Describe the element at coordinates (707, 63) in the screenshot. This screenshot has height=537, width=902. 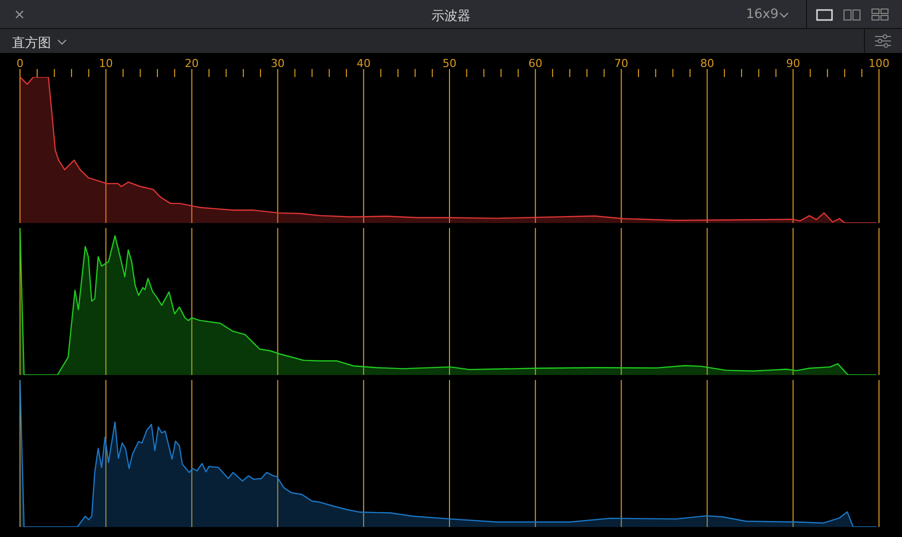
I see `x-tick-label: 80` at that location.